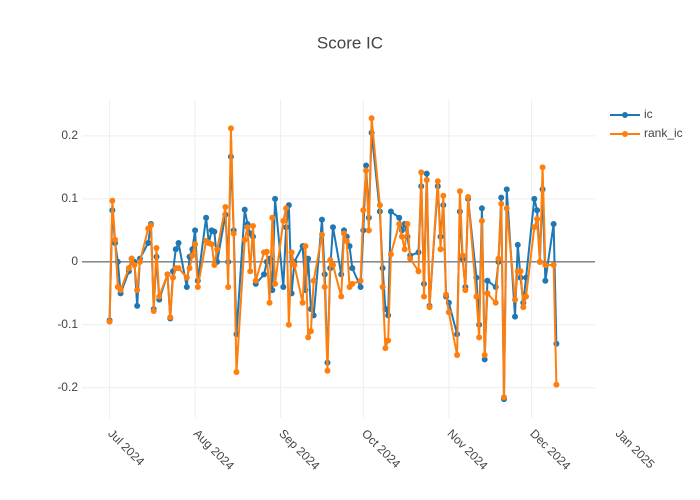  Describe the element at coordinates (74, 261) in the screenshot. I see `y-tick-label: 0` at that location.